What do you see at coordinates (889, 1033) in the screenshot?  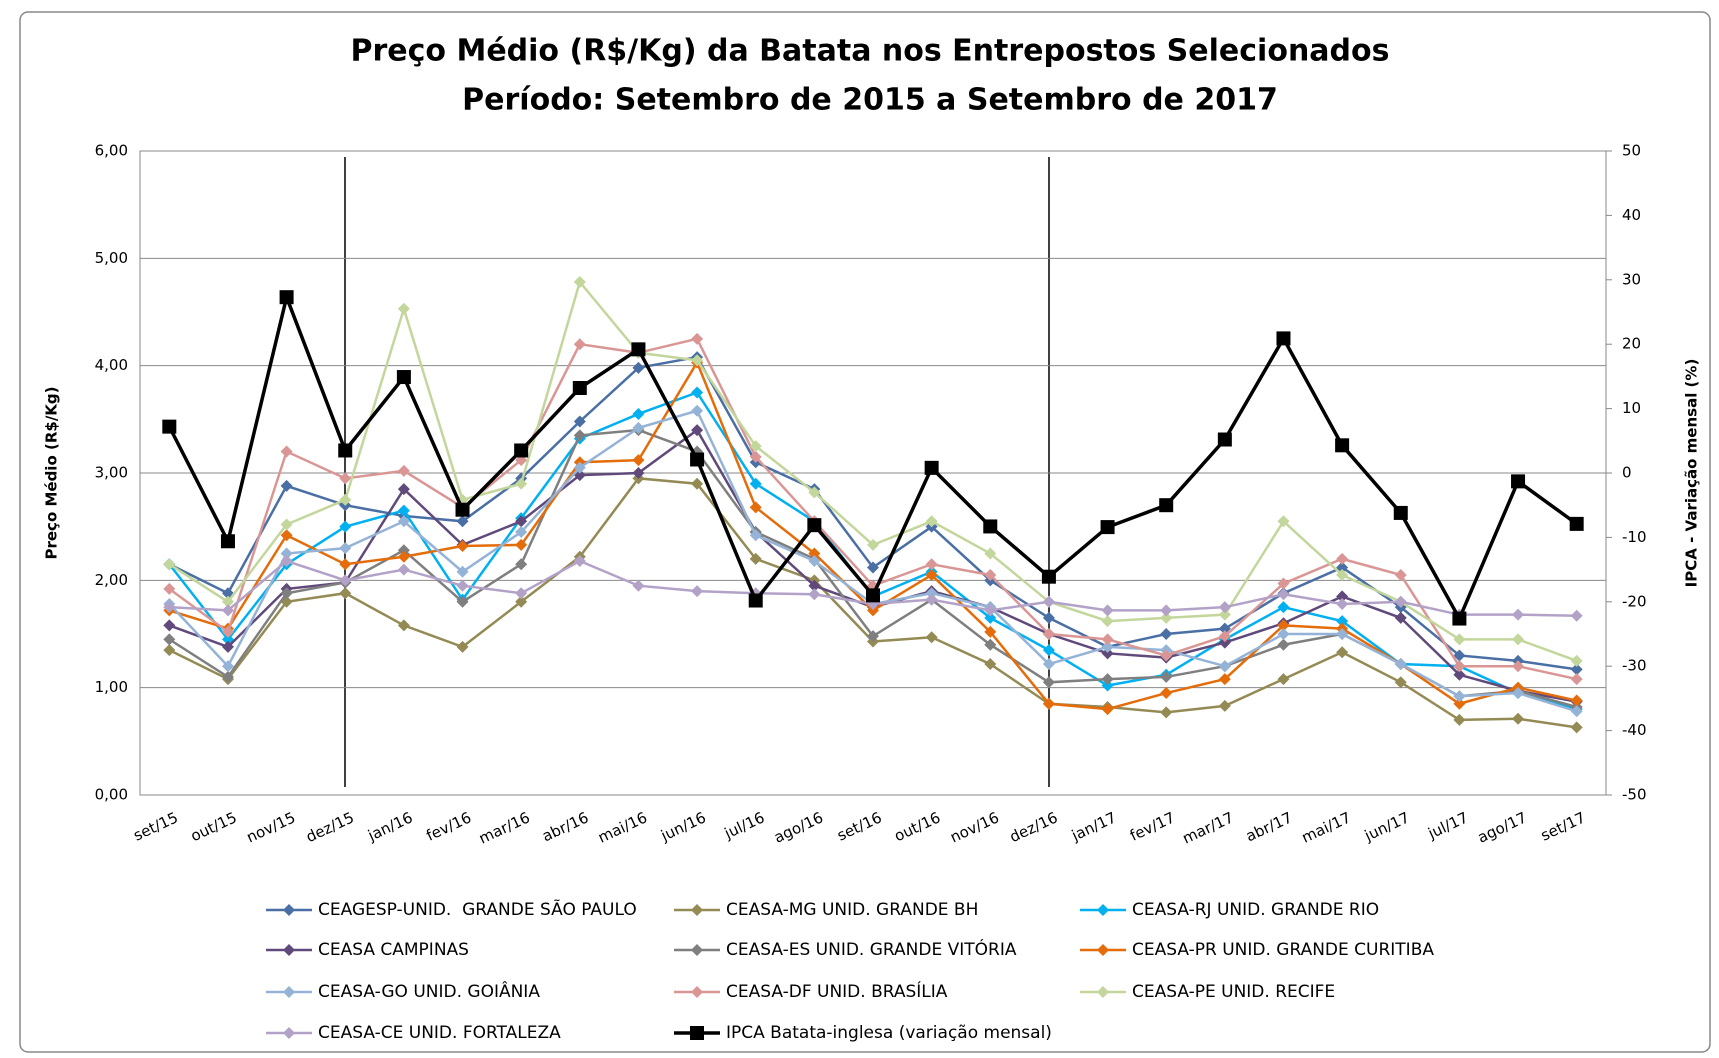 I see `legend-label: IPCA Batata-inglesa (variação mensal)` at bounding box center [889, 1033].